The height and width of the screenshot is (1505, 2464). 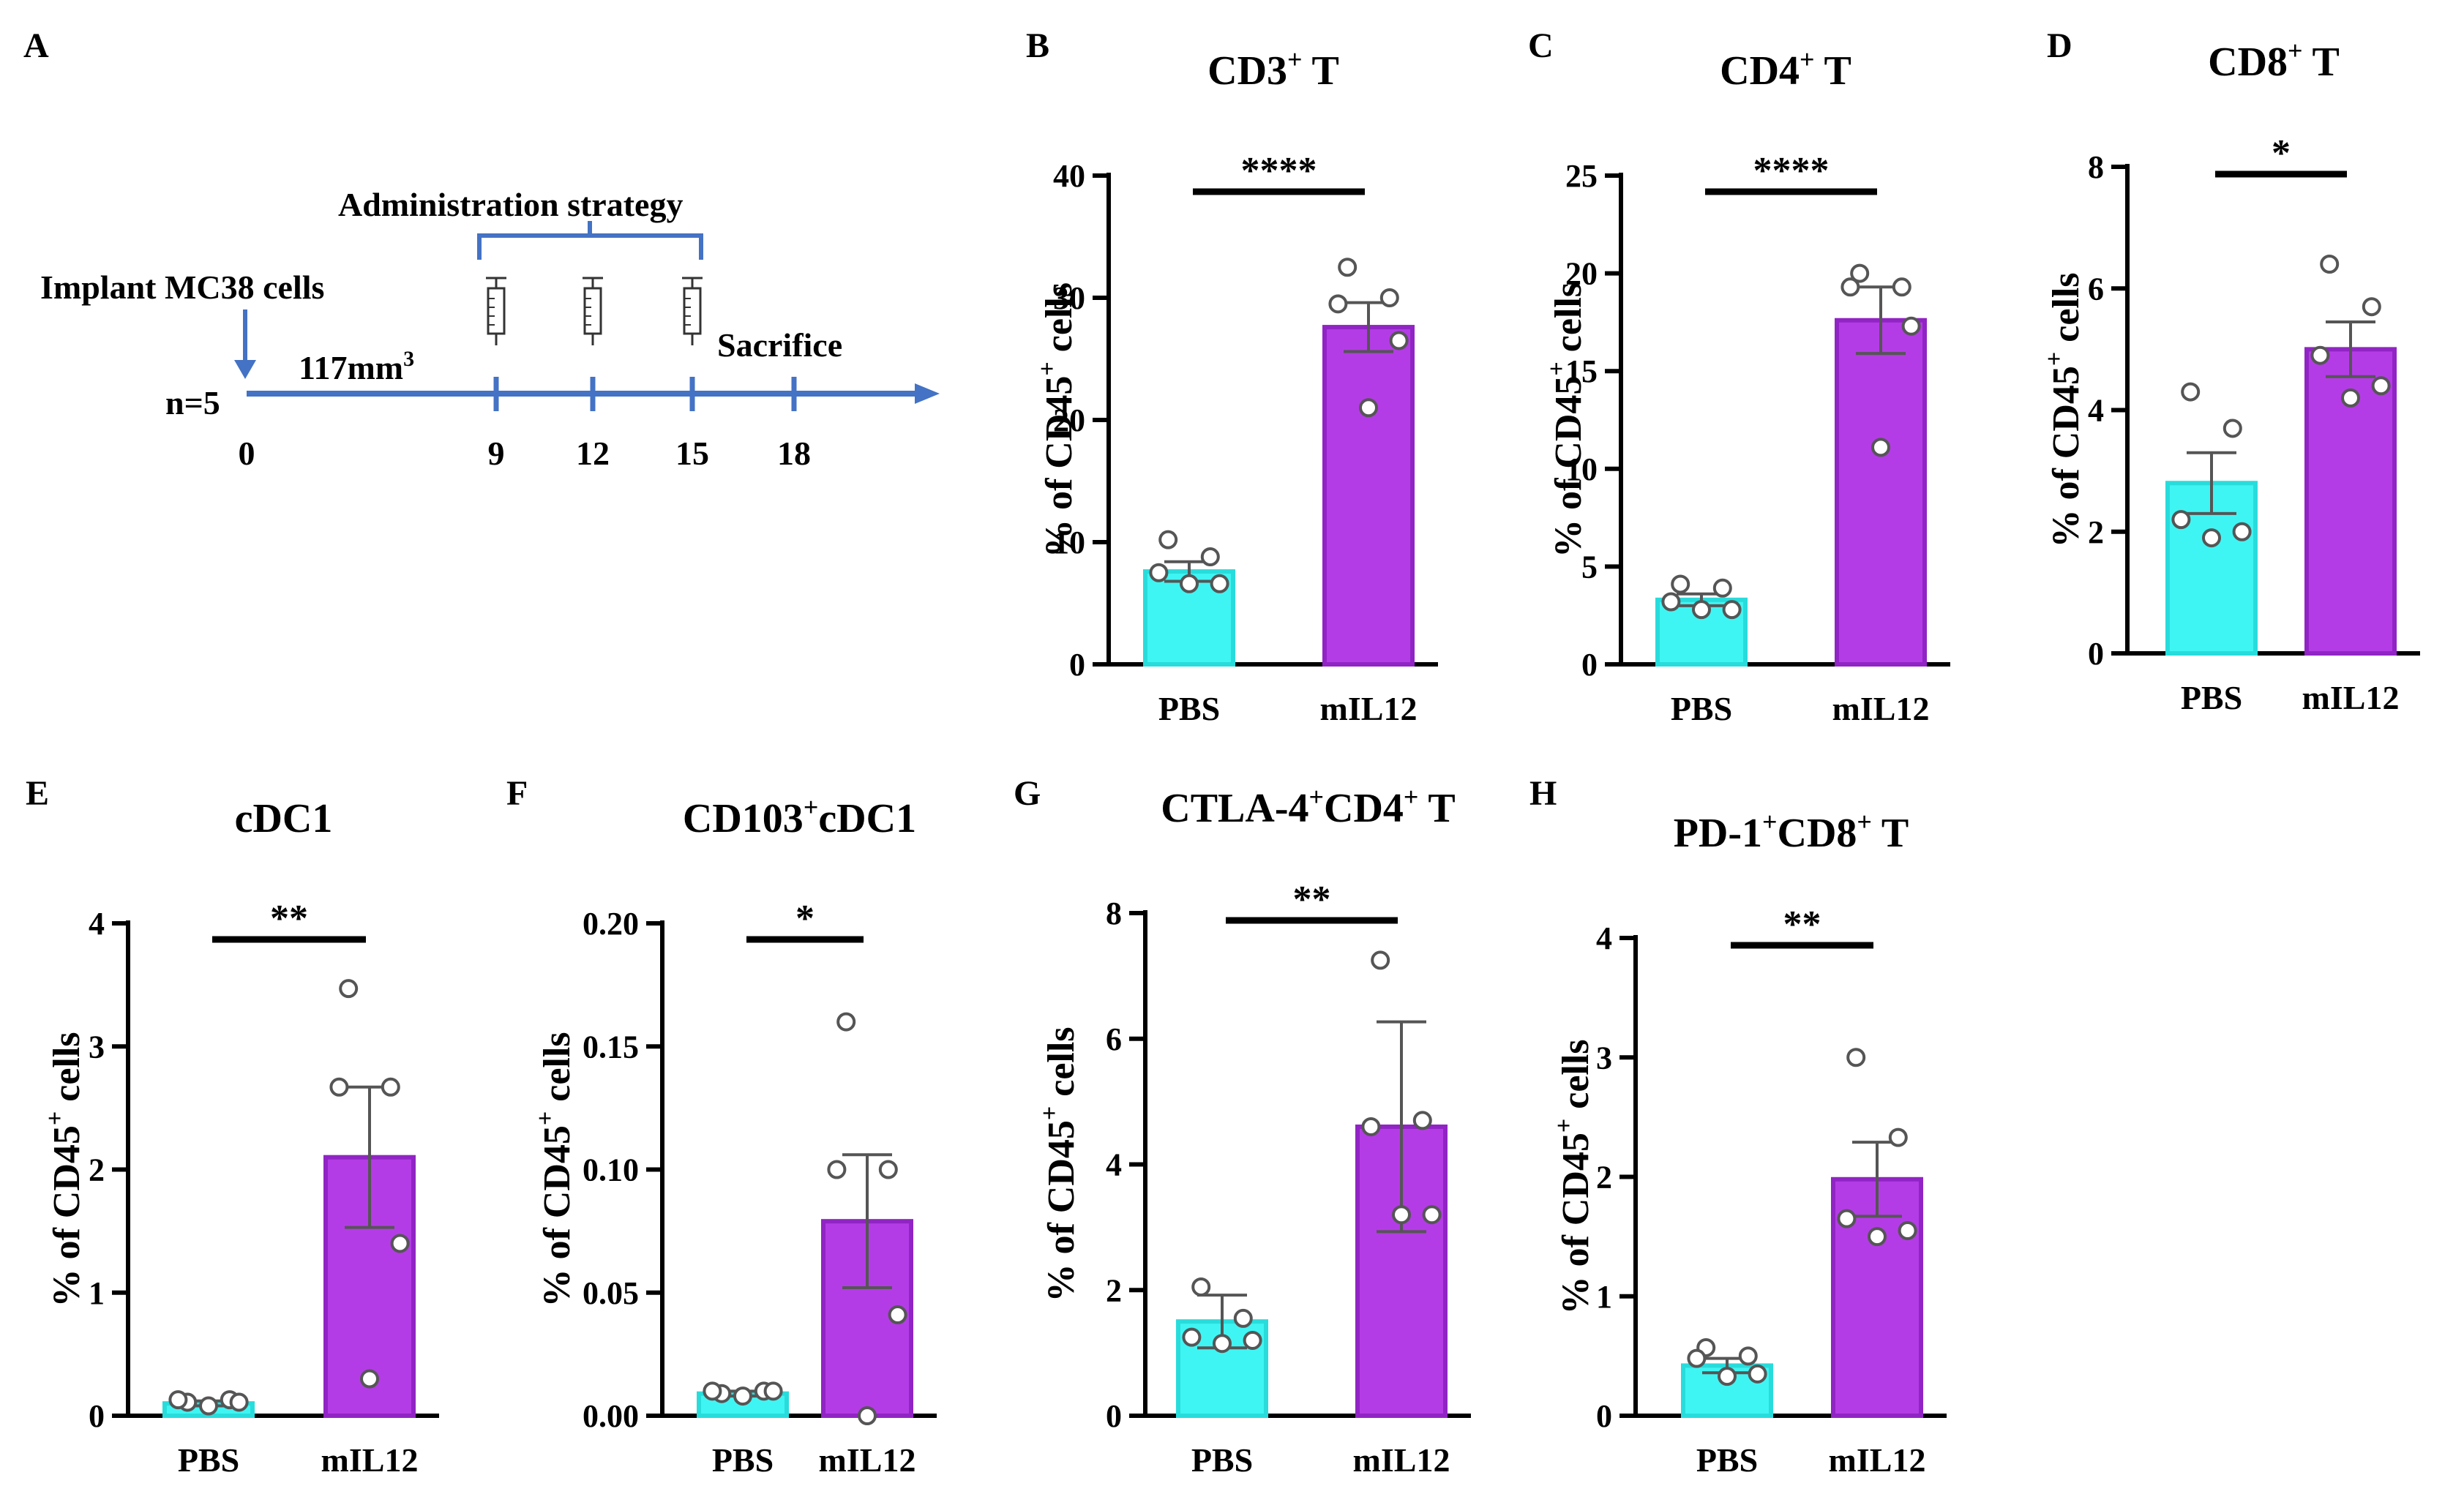 What do you see at coordinates (1604, 1058) in the screenshot?
I see `y-tick-label: 3` at bounding box center [1604, 1058].